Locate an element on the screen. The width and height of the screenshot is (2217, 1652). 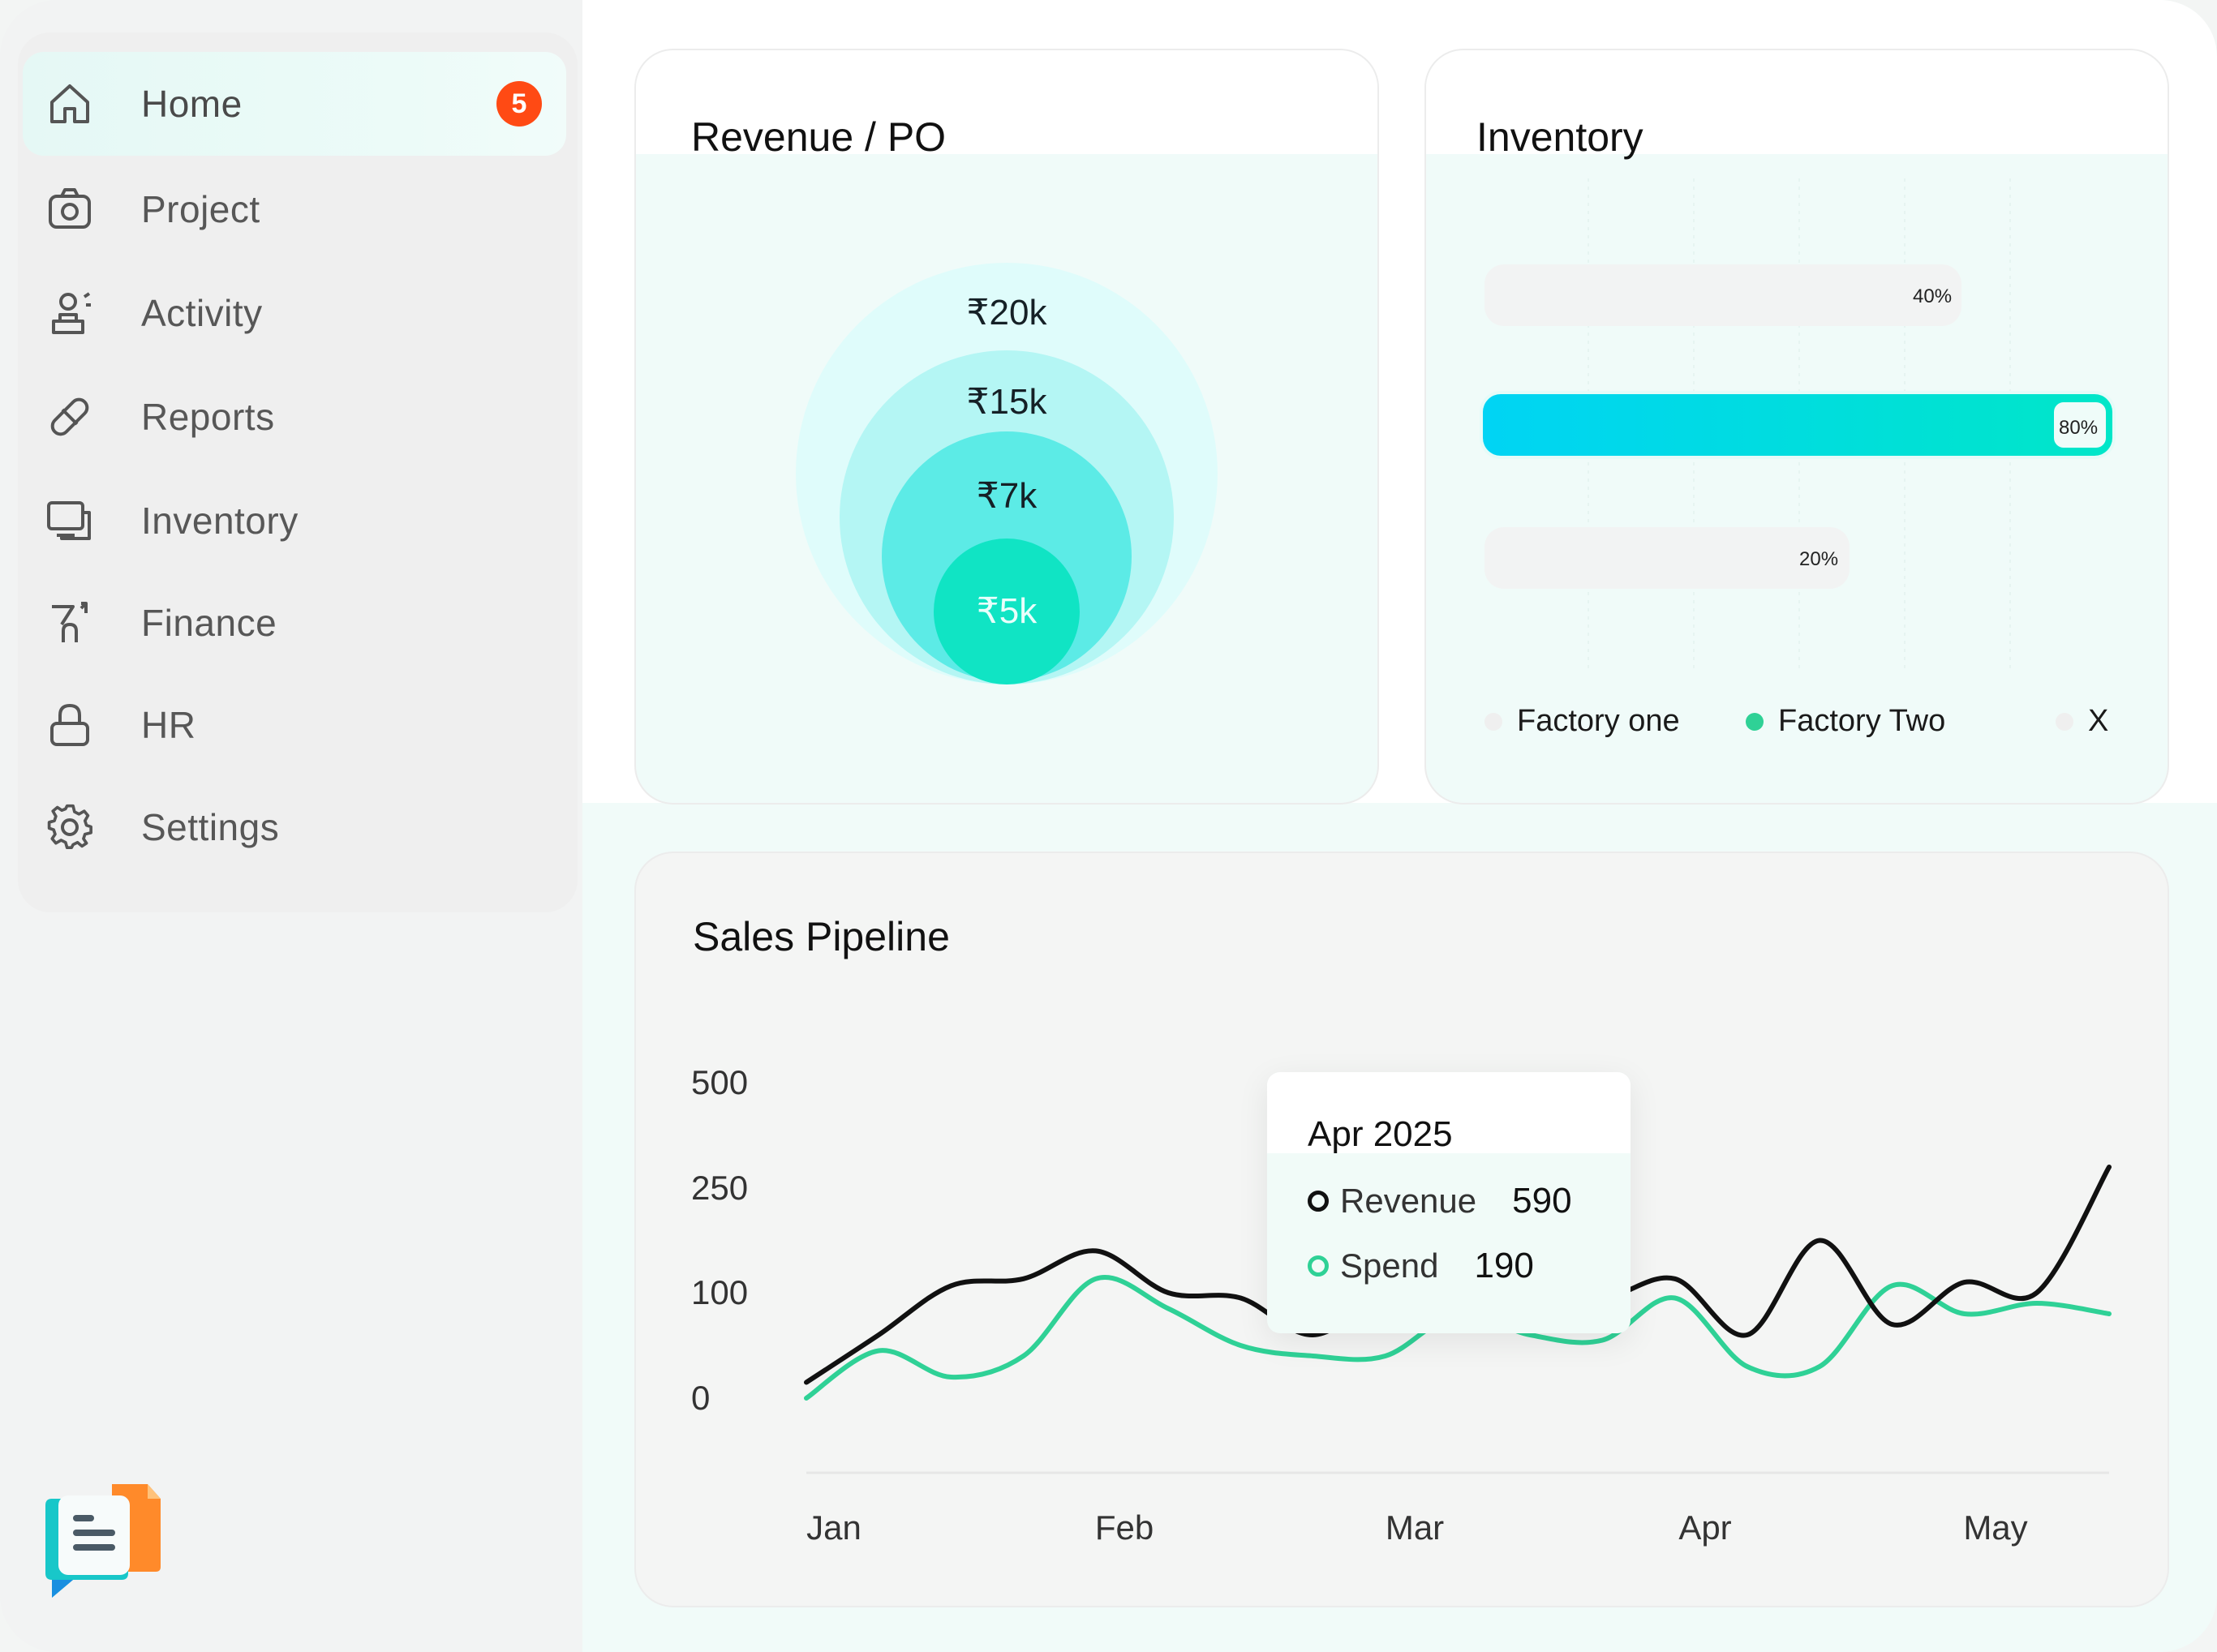
lock-icon is located at coordinates (69, 725).